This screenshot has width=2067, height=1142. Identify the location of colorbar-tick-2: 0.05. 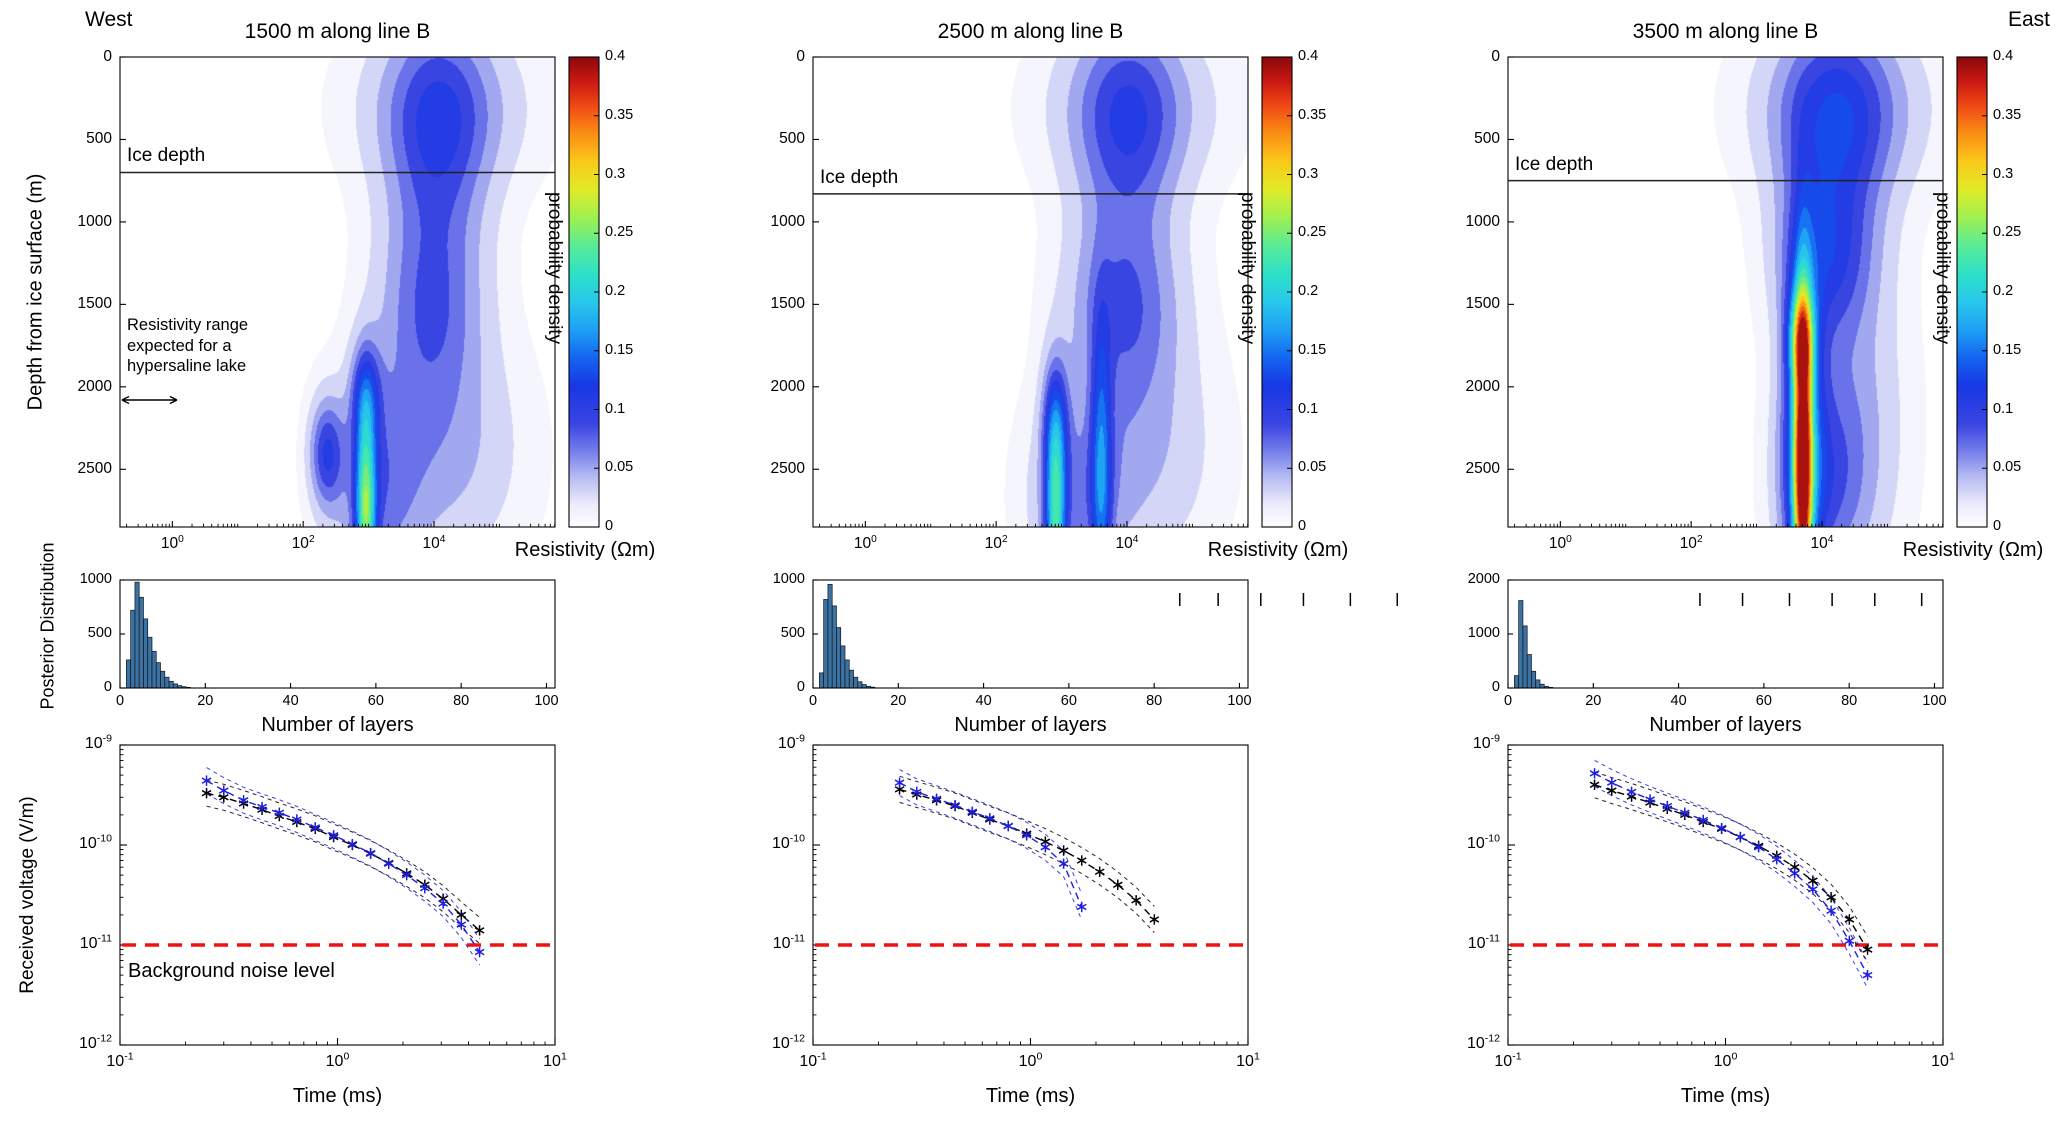
(2007, 467).